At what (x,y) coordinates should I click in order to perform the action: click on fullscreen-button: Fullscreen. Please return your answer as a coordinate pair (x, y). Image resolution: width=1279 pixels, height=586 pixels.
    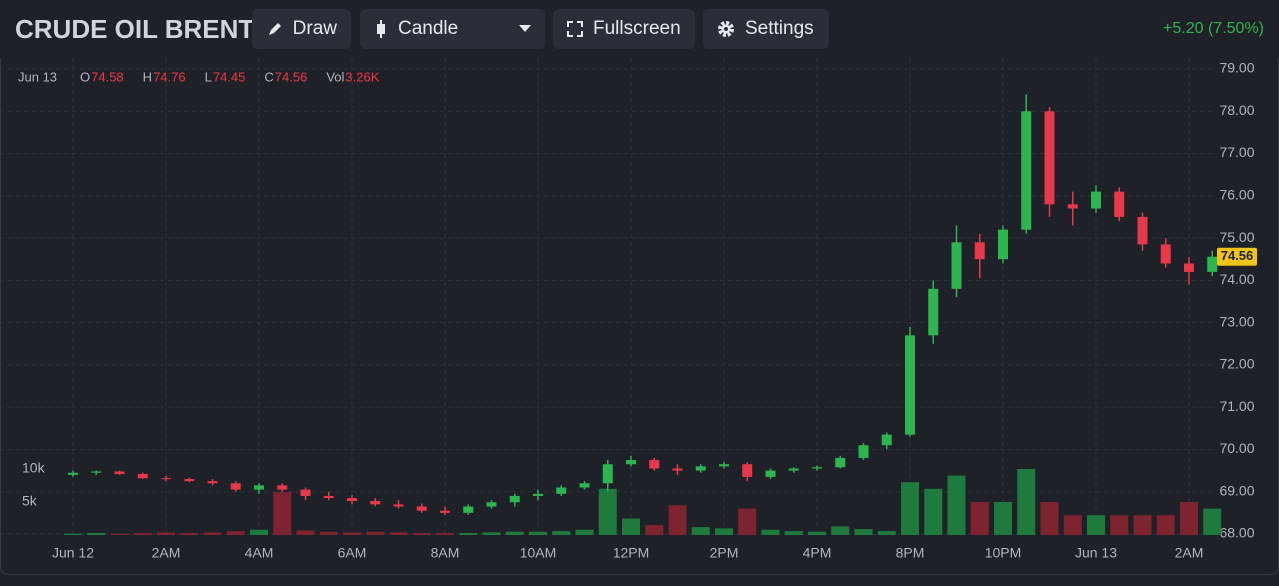
    Looking at the image, I should click on (624, 29).